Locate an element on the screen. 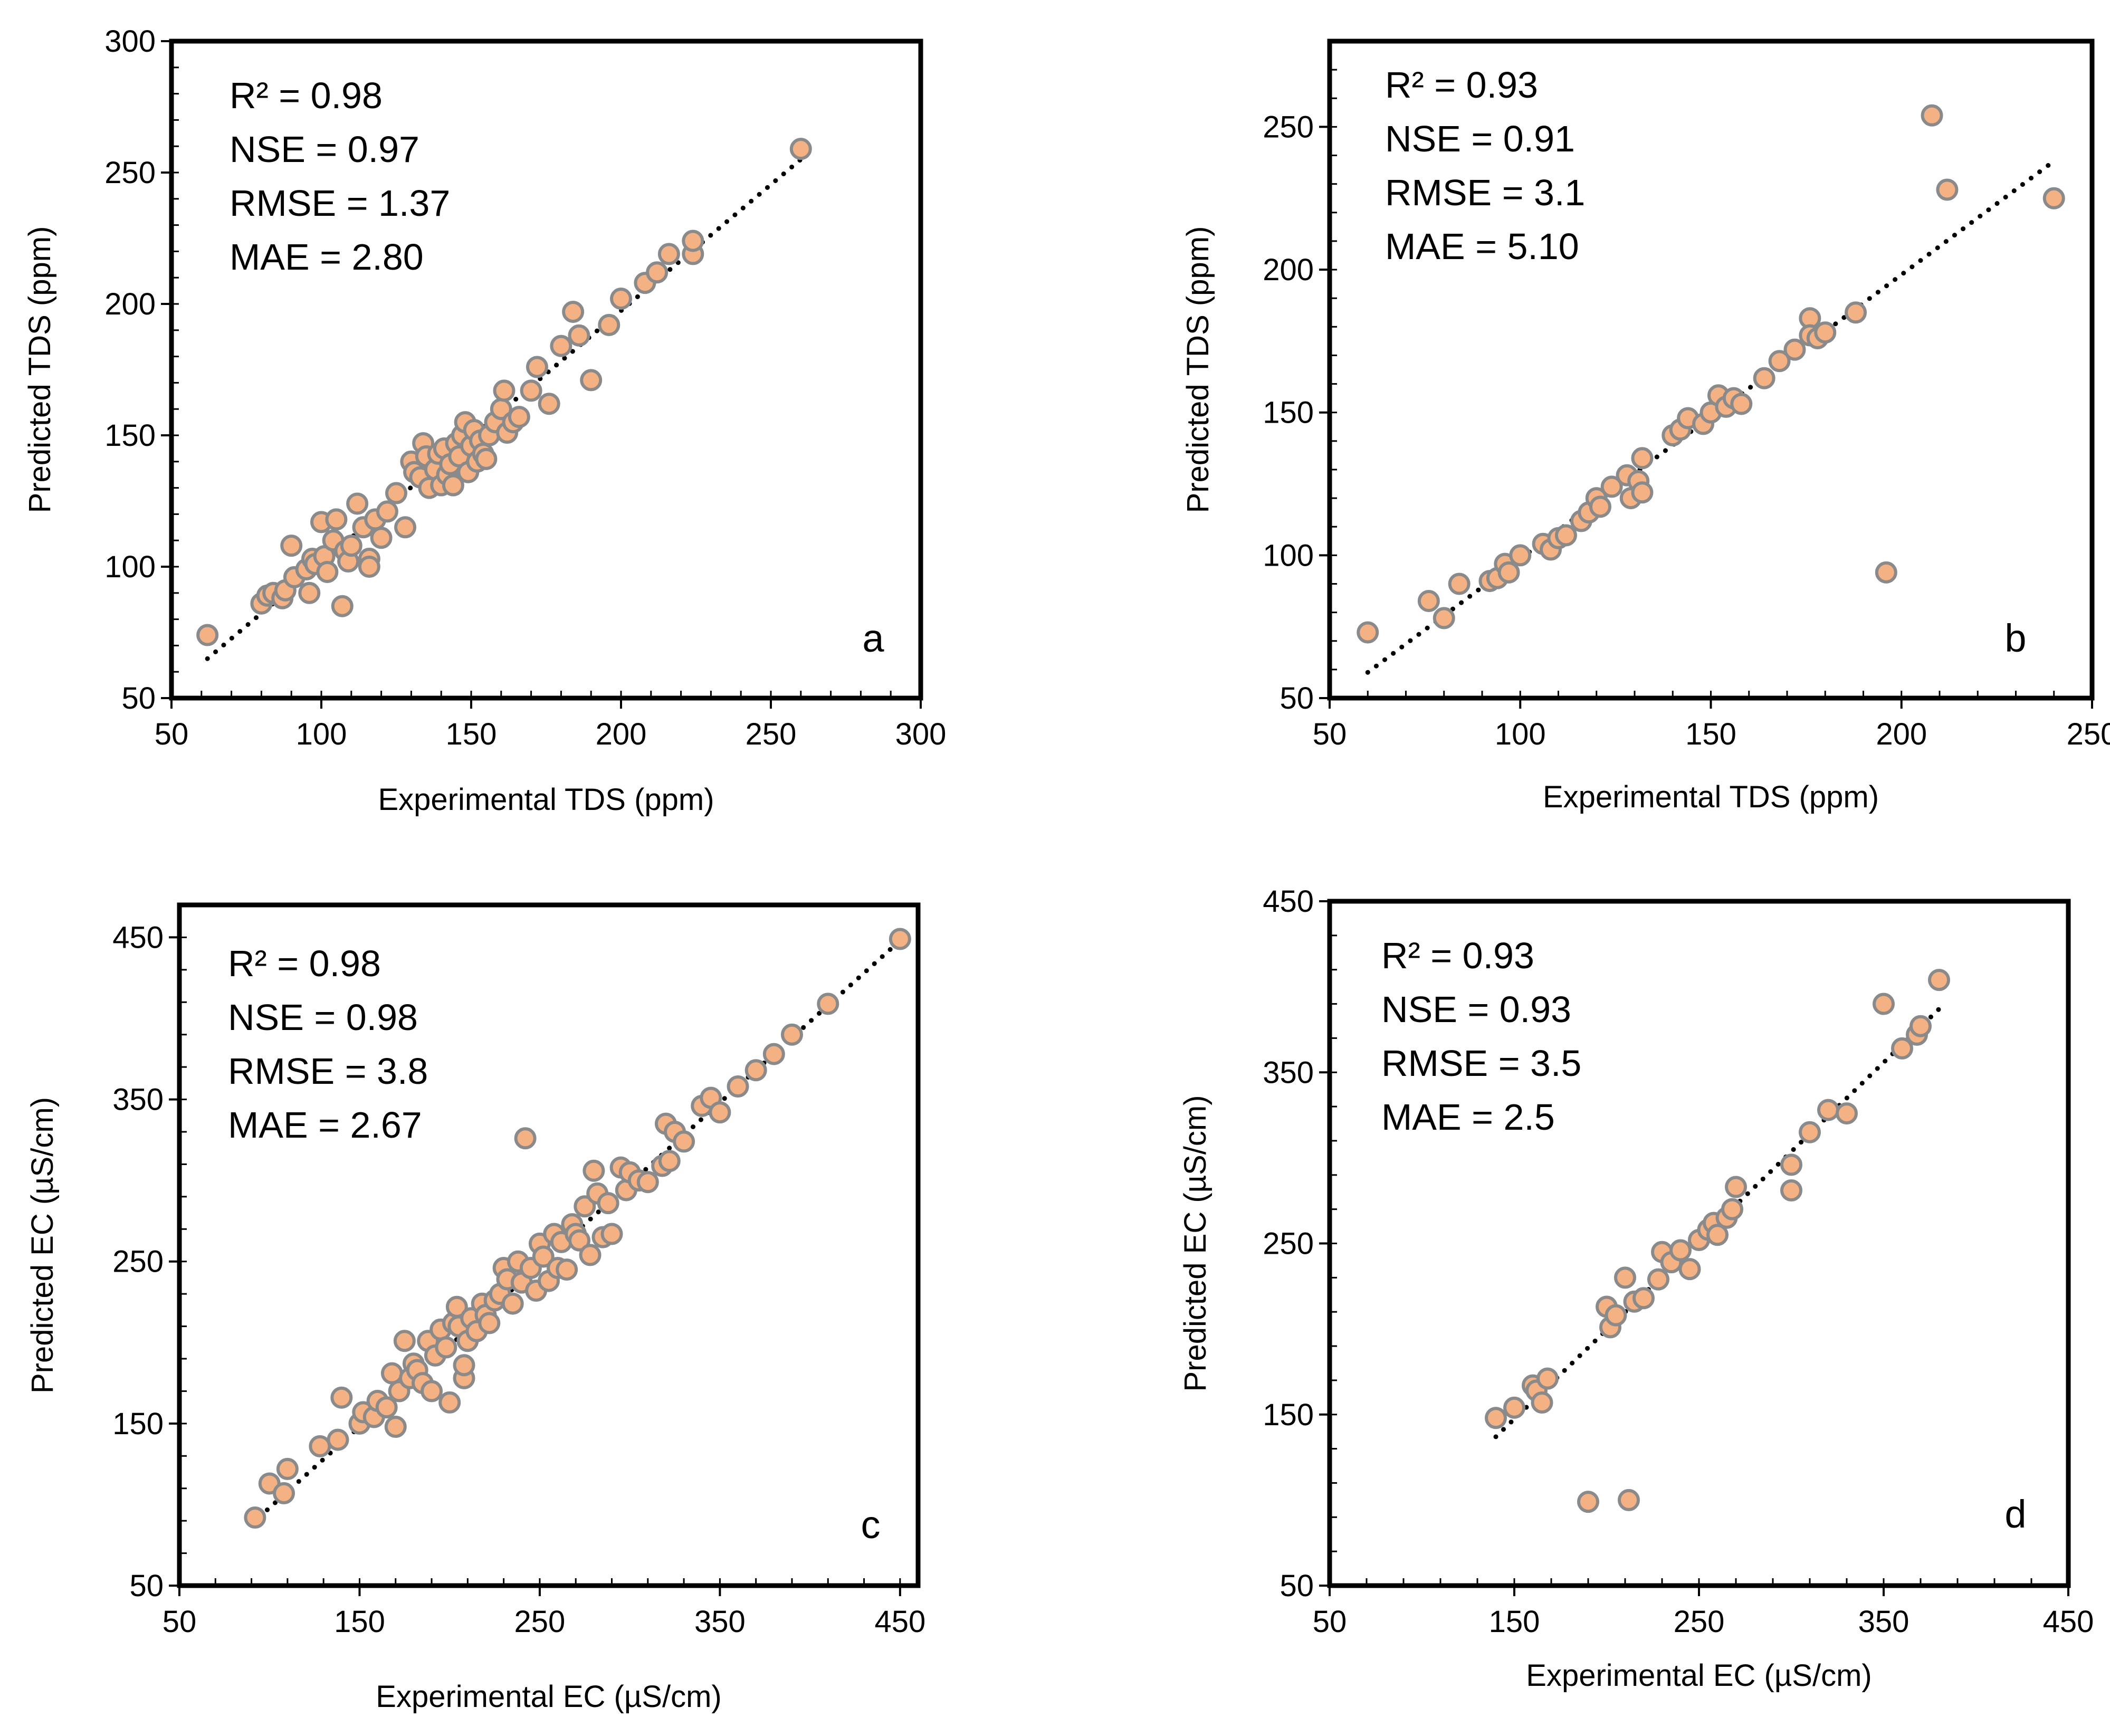 The image size is (2110, 1736). stat-label: RMSE = 3.8 is located at coordinates (328, 1071).